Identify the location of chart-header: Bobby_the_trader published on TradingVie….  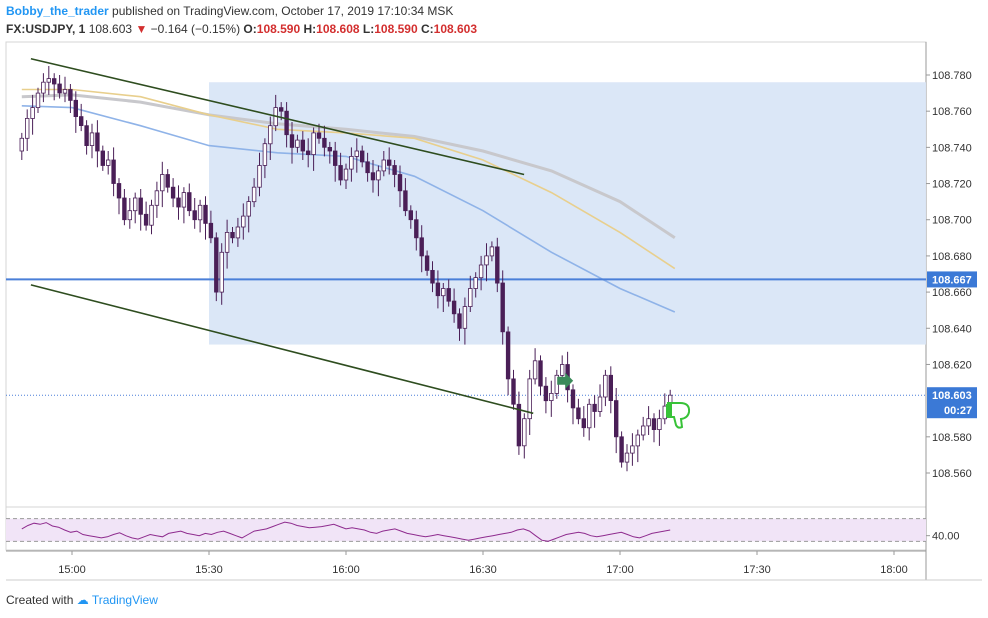
(229, 11).